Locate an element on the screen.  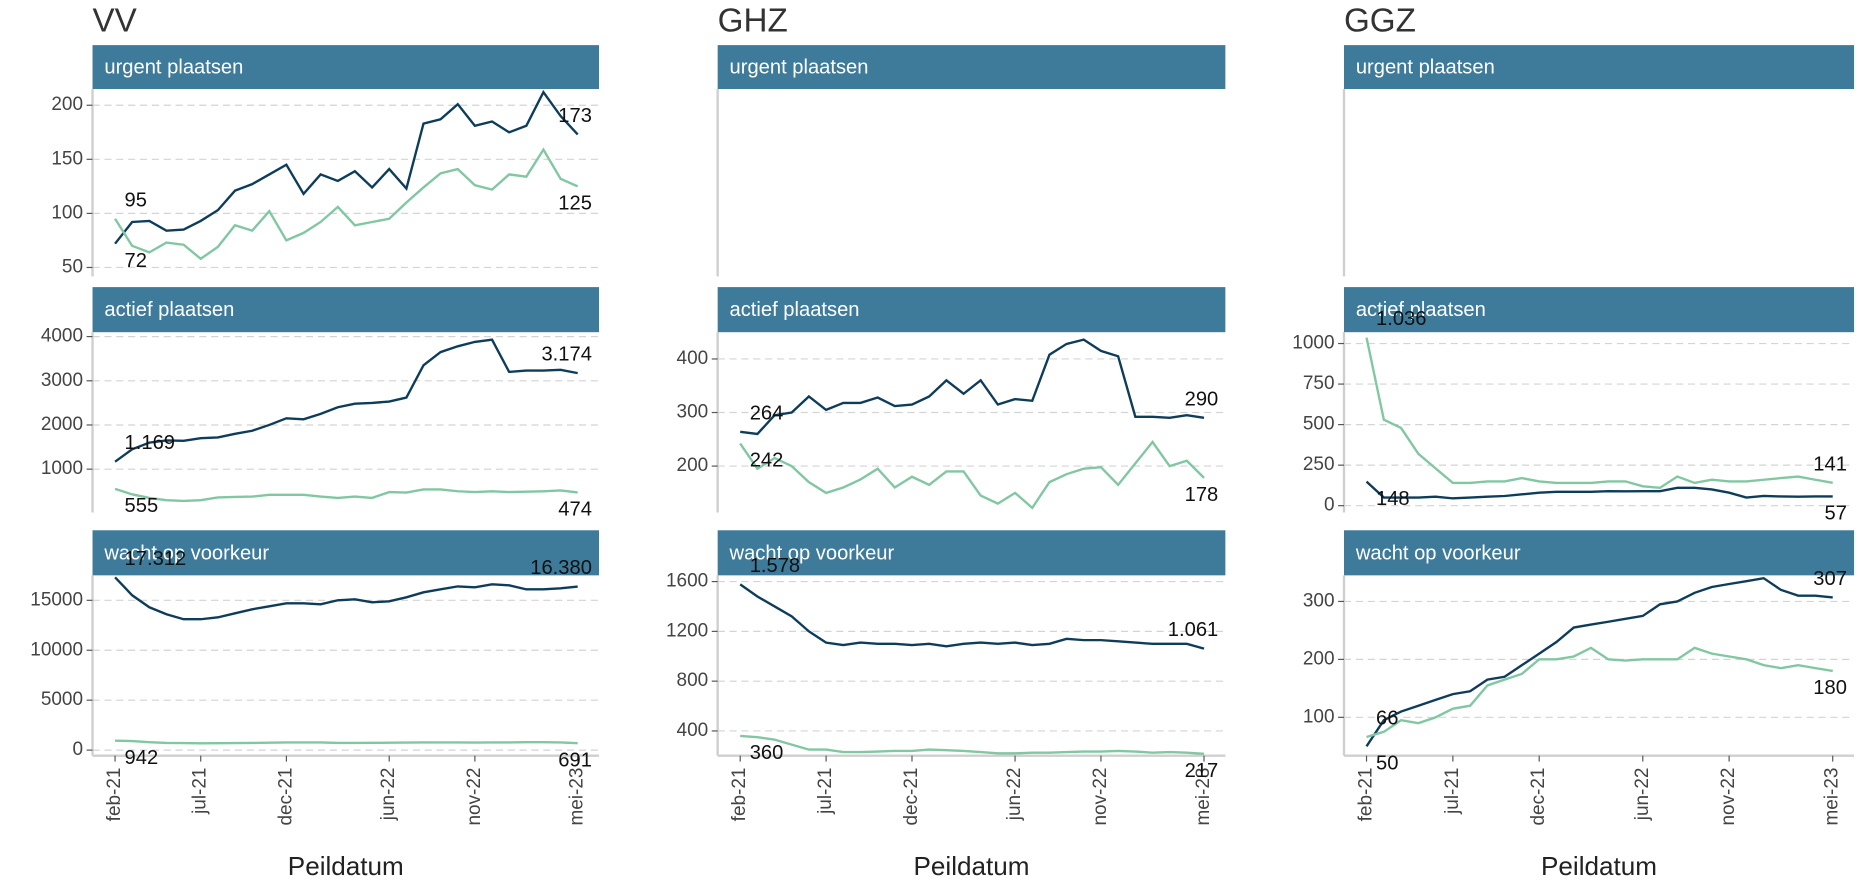
value-label: 180 is located at coordinates (1830, 688).